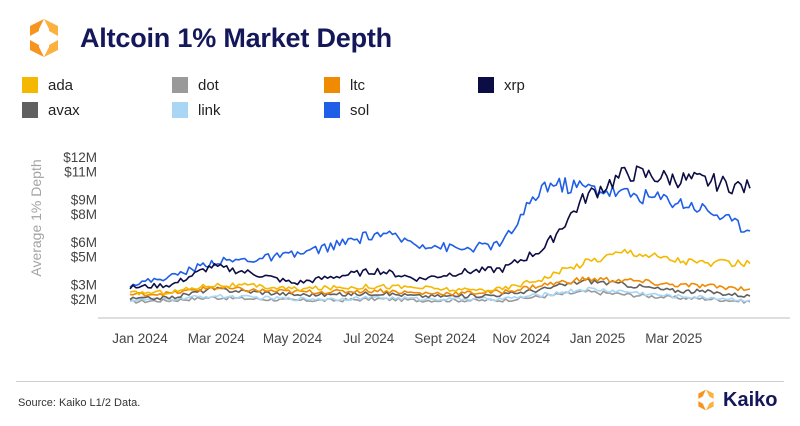 This screenshot has width=800, height=426. I want to click on source-note: Source: Kaiko L1/2 Data., so click(79, 403).